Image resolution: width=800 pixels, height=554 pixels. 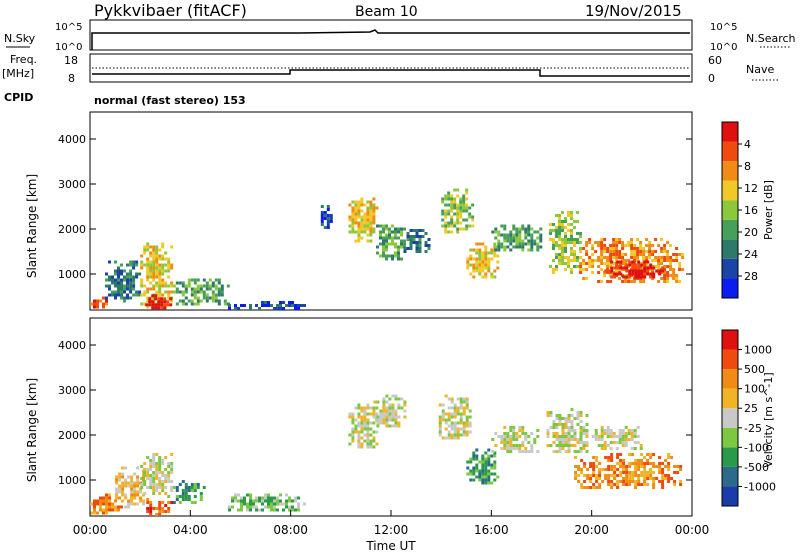 I want to click on power-colorbar-swatch, so click(x=730, y=151).